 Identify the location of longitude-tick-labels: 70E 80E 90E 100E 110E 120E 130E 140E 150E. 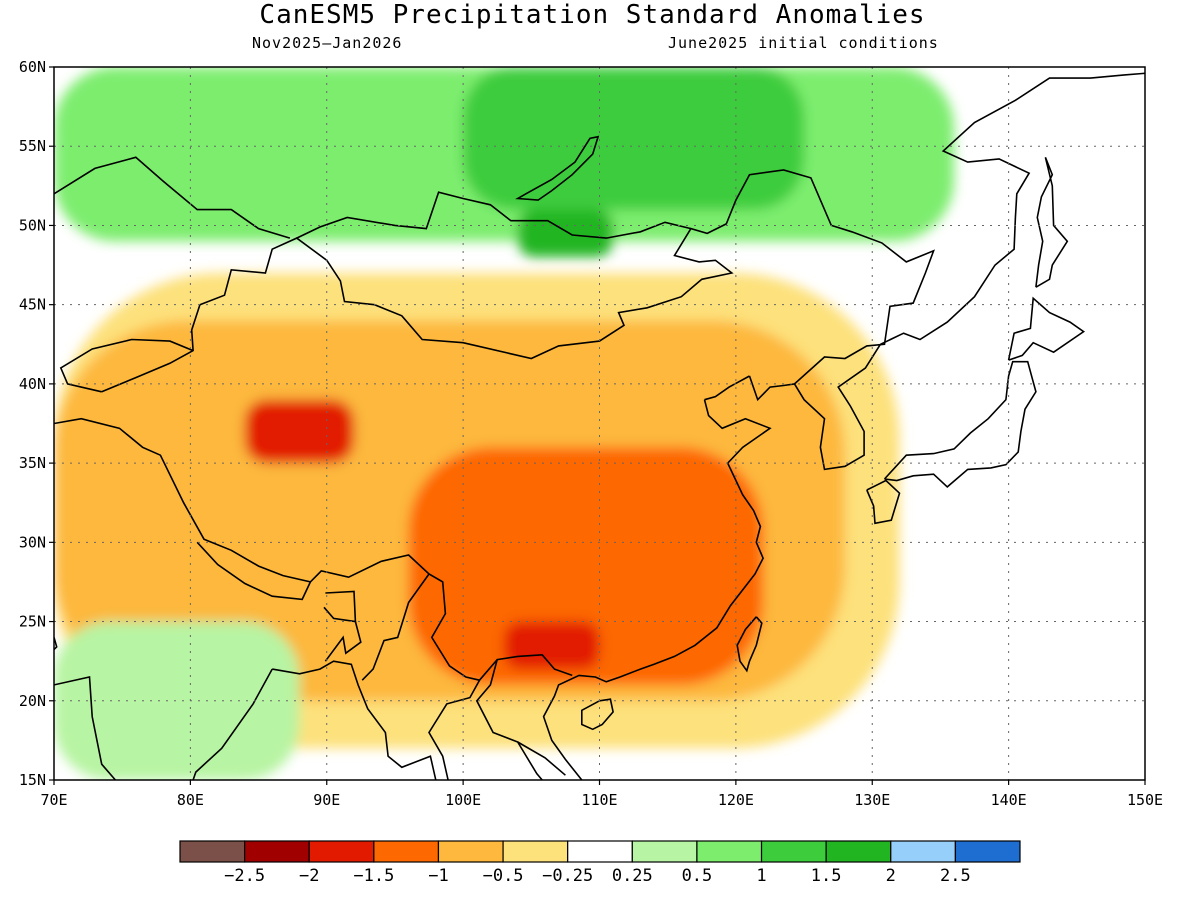
(601, 794).